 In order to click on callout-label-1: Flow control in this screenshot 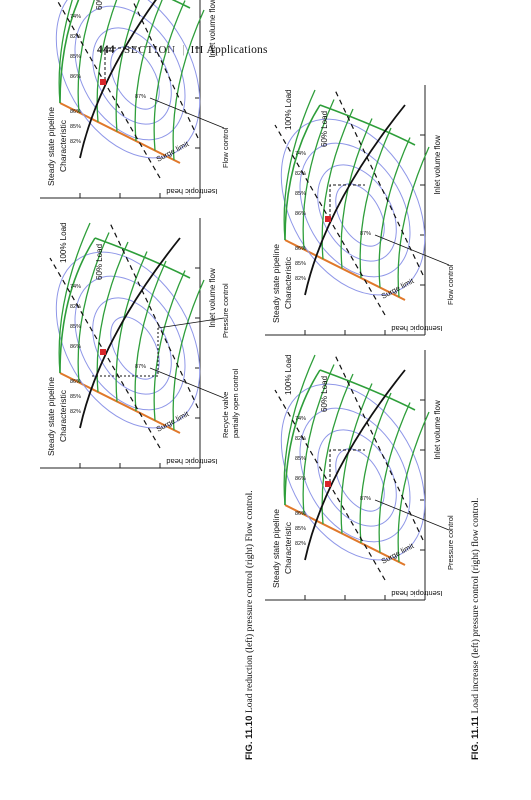, I will do `click(225, 147)`.